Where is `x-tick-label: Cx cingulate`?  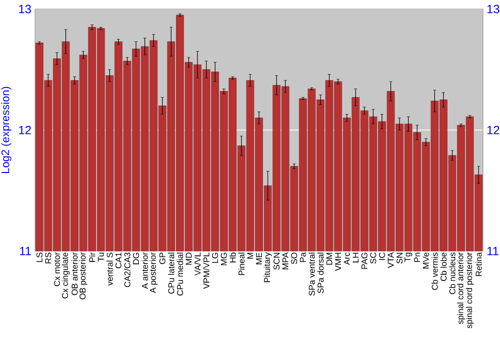
x-tick-label: Cx cingulate is located at coordinates (66, 275).